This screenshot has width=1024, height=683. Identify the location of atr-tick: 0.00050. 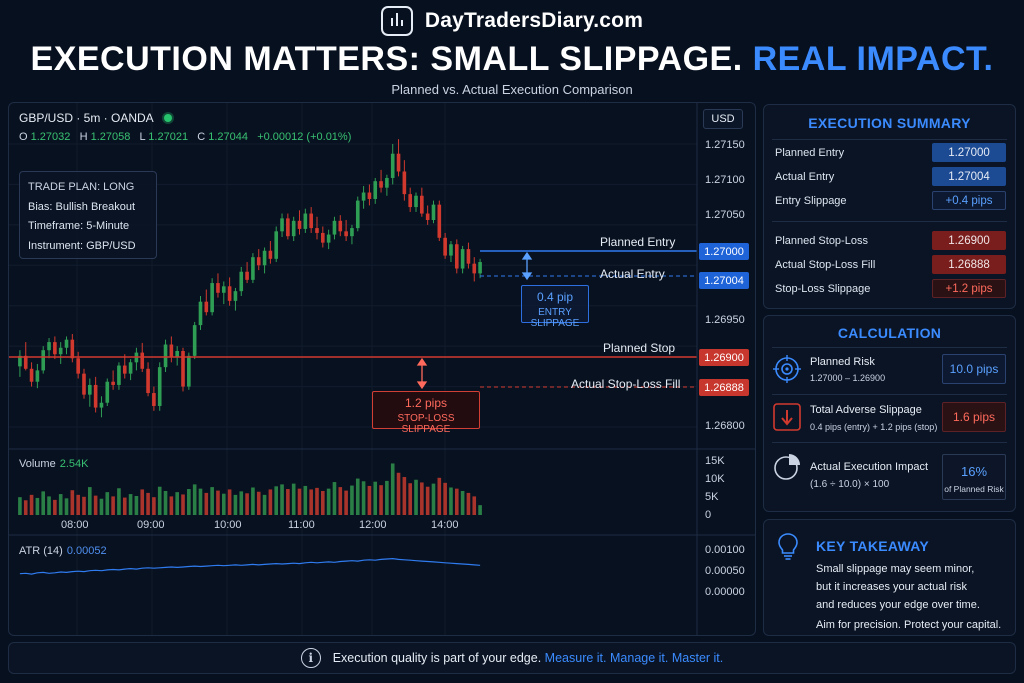
(725, 571).